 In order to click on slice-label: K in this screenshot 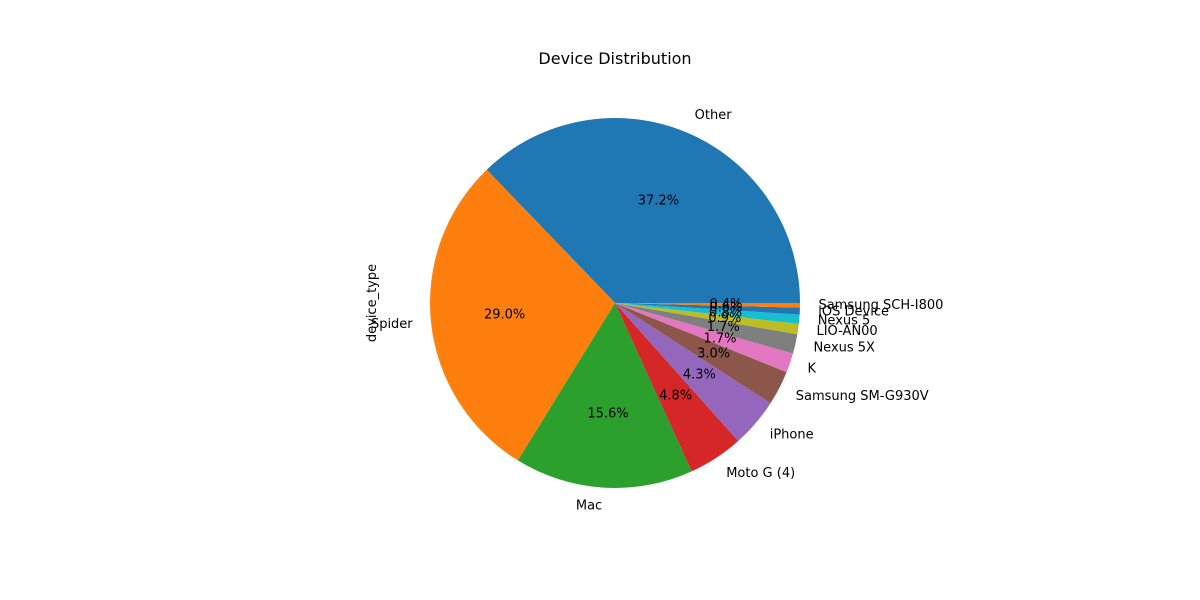, I will do `click(812, 368)`.